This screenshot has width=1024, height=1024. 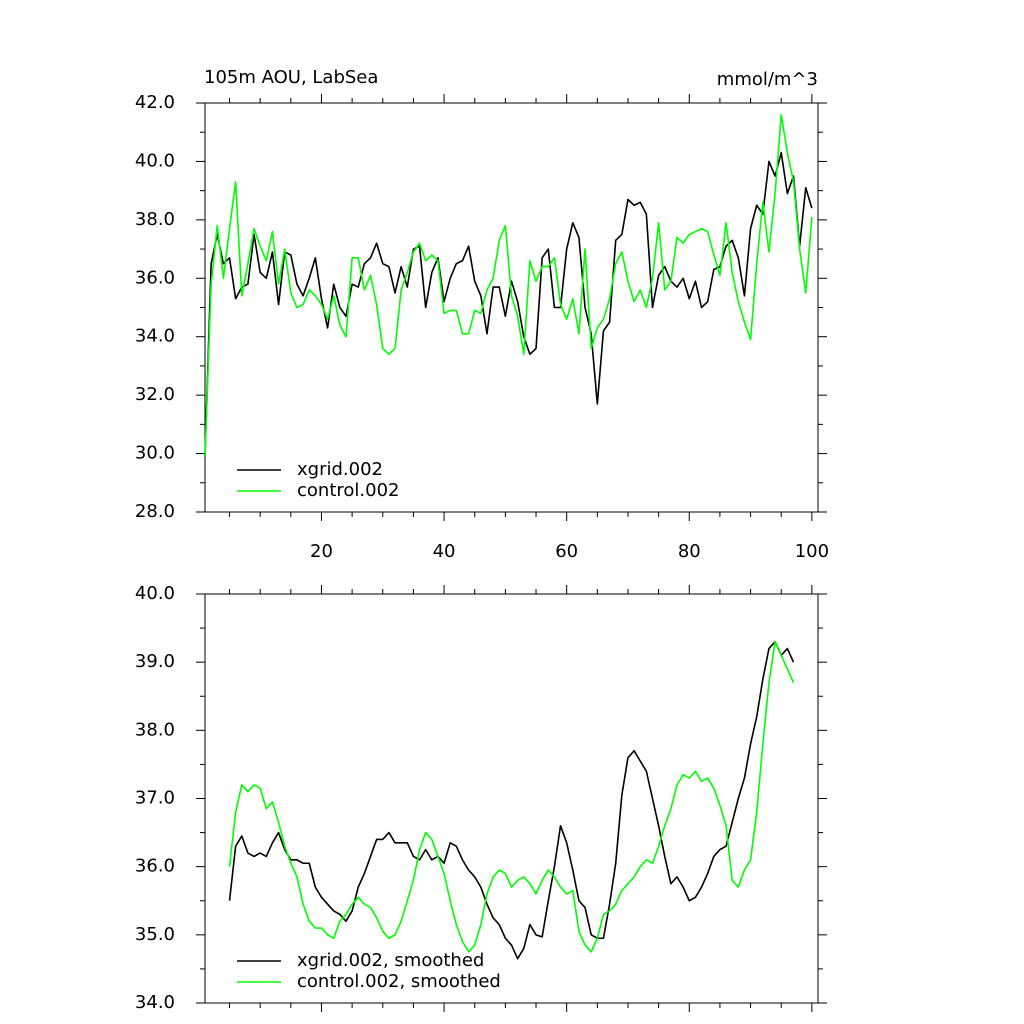 I want to click on x-tick-label: 60, so click(x=566, y=551).